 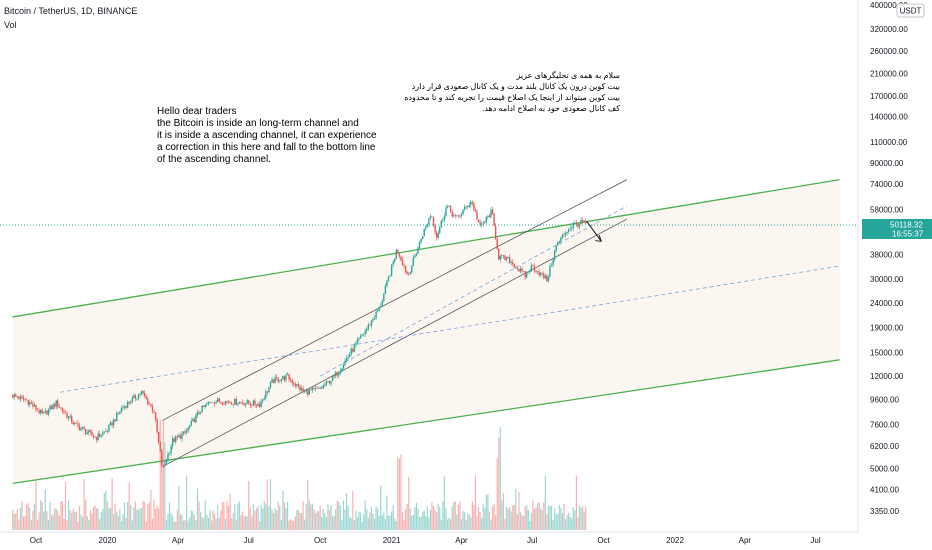 I want to click on time-tick-label: 2020, so click(x=108, y=540).